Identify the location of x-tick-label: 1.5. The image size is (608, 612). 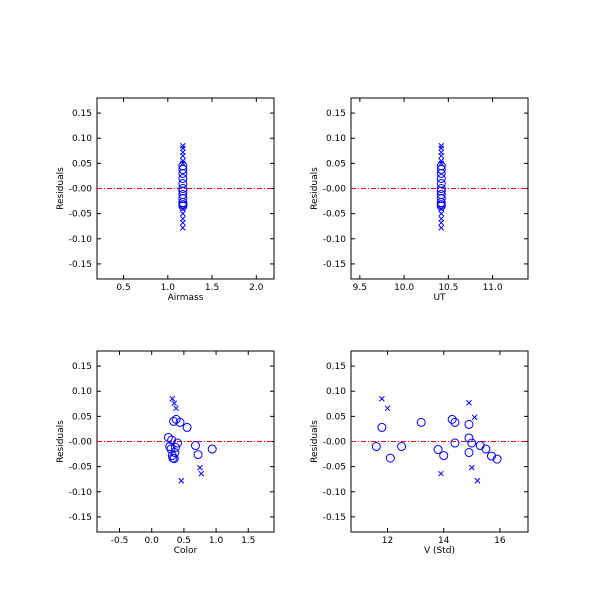
(212, 288).